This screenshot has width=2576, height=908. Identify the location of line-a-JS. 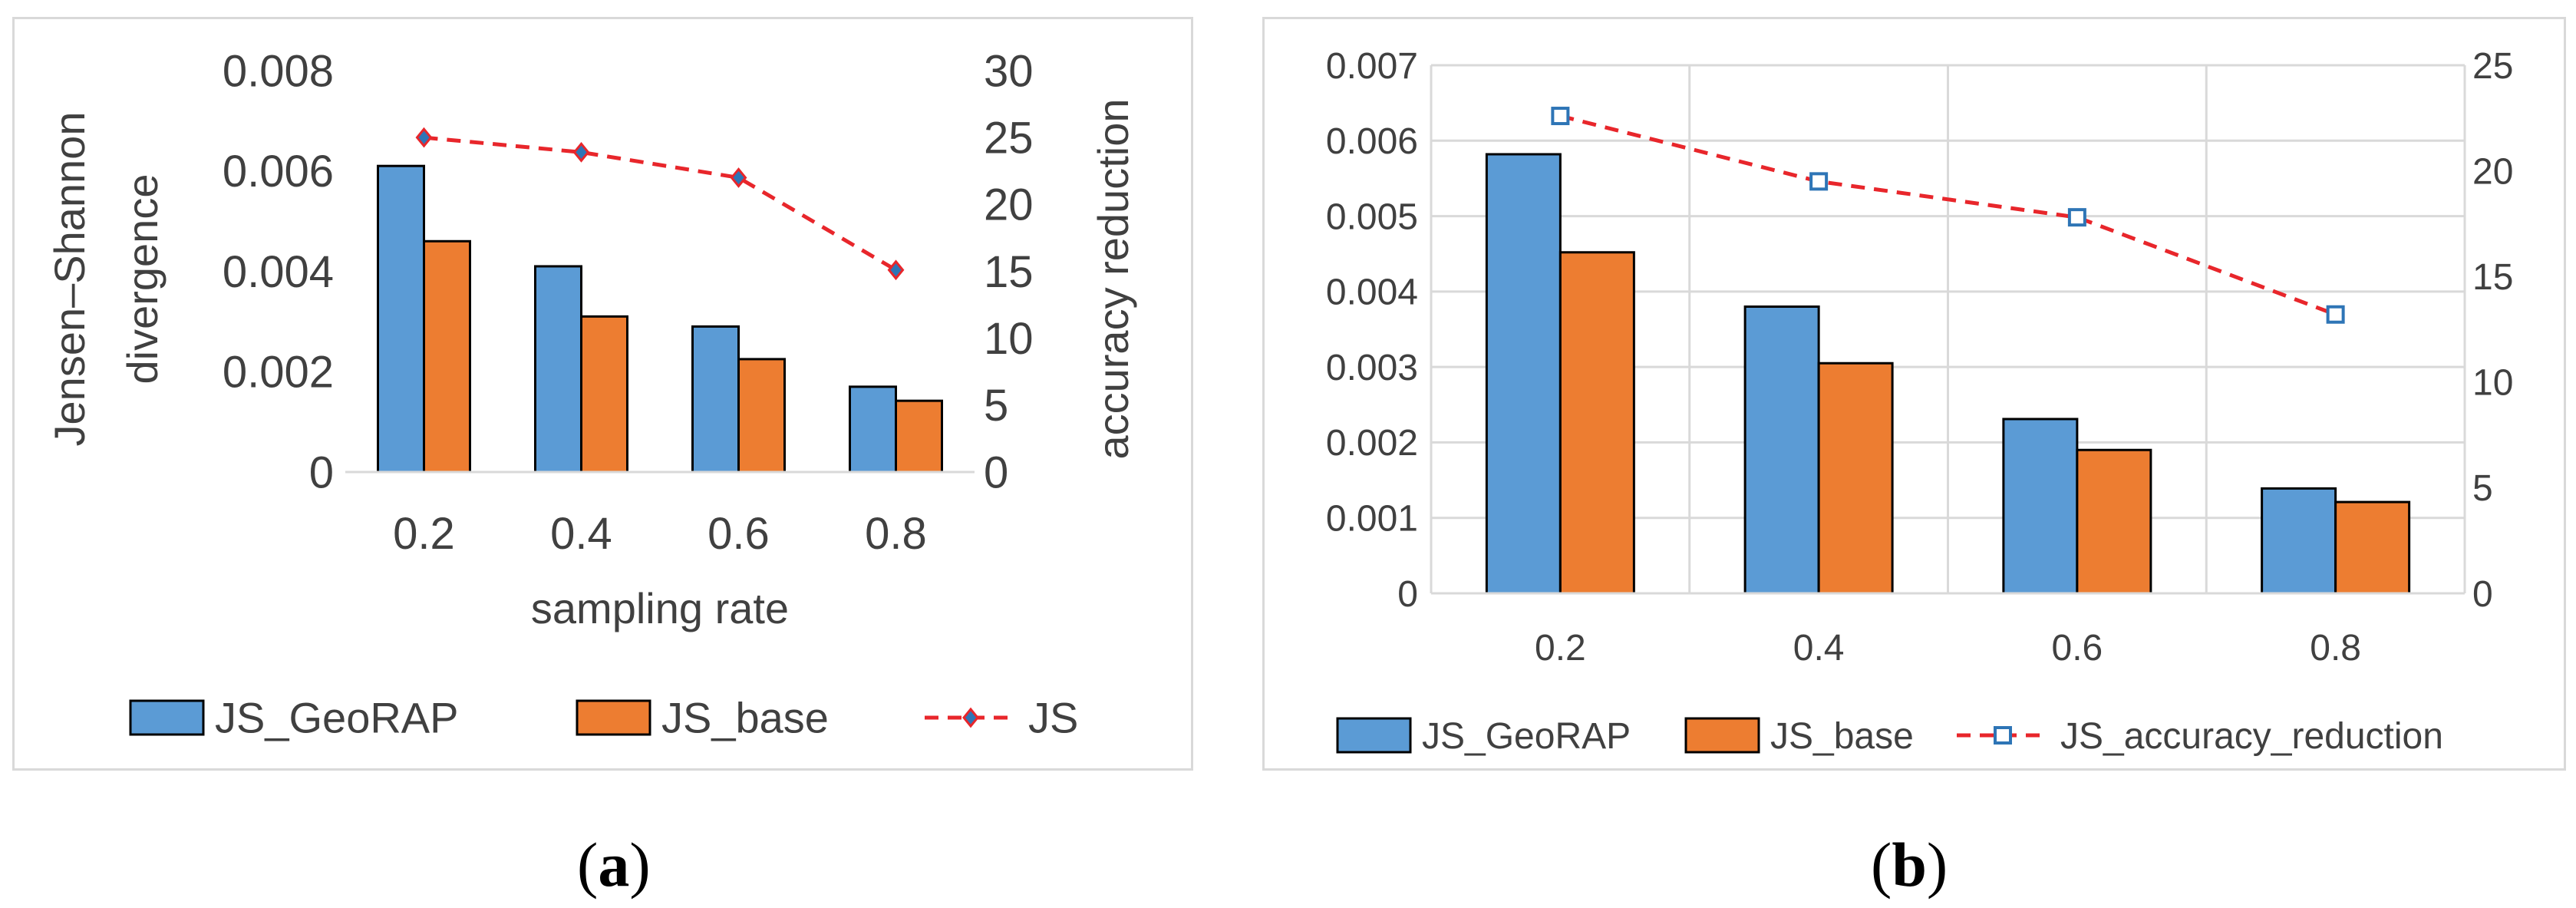
(660, 203).